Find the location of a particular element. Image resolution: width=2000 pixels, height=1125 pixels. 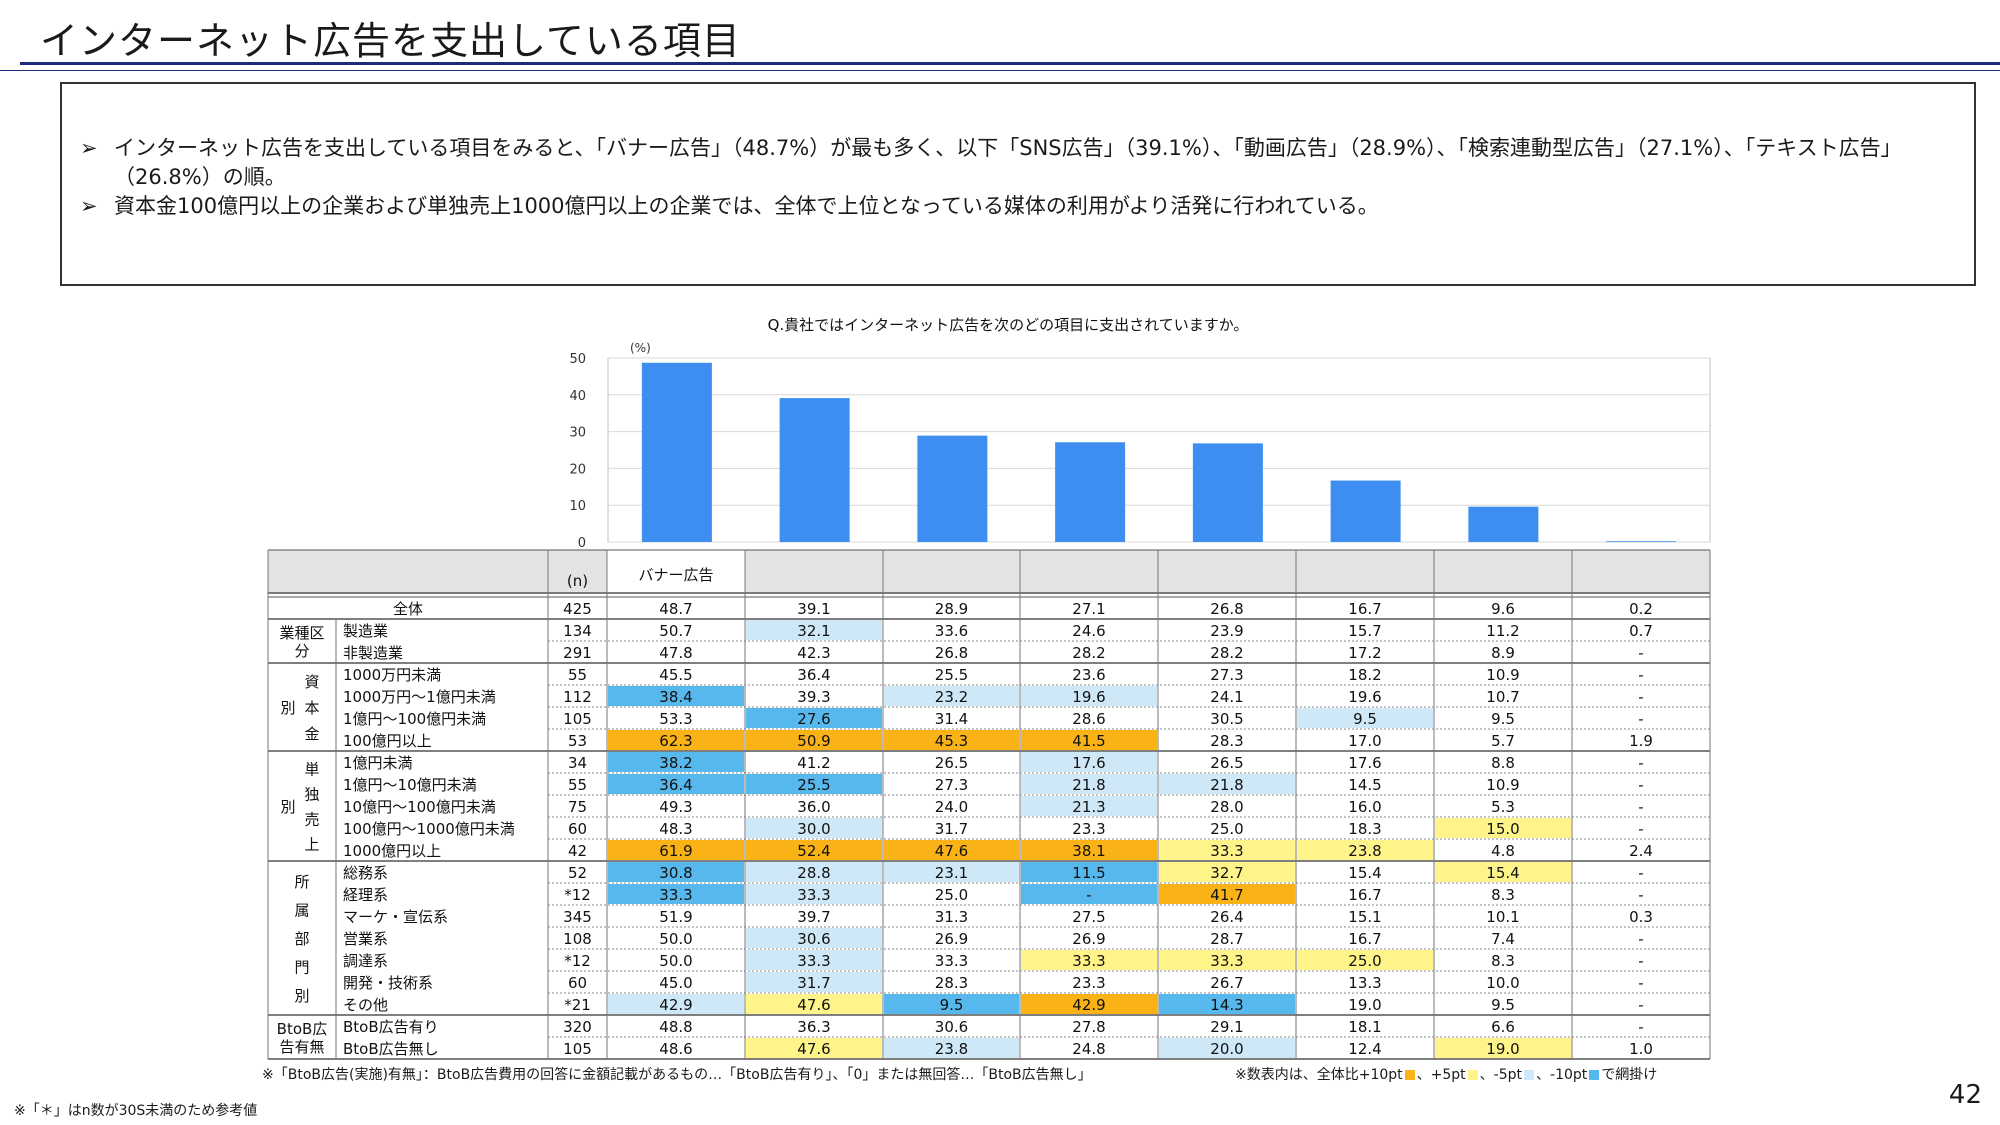

group-label: 業種区 is located at coordinates (301, 633).